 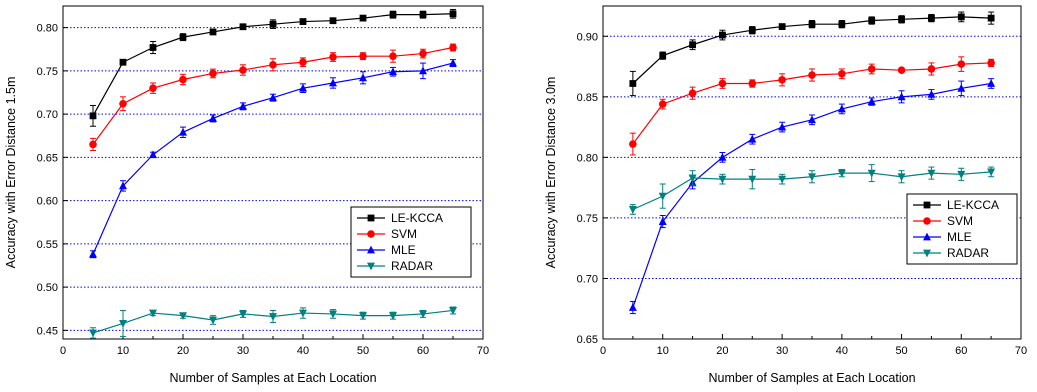 I want to click on x-tick-label: 60, so click(x=423, y=351).